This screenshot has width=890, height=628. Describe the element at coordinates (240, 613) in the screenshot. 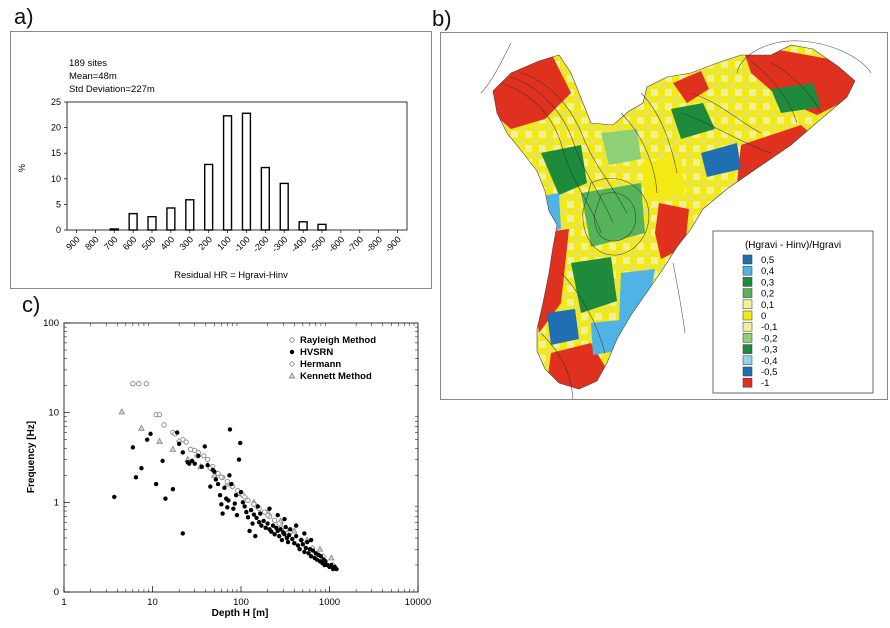

I see `scatter-xlabel: Depth H [m]` at that location.